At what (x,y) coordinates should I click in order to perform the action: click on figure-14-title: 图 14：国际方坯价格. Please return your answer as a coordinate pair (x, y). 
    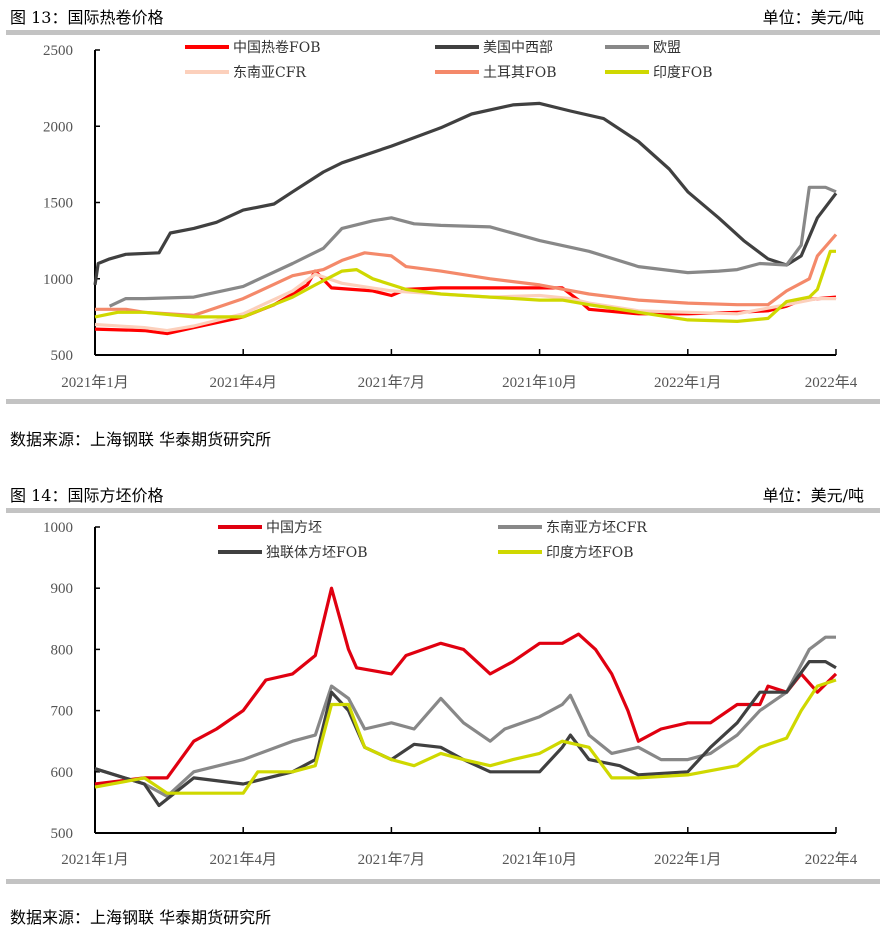
    Looking at the image, I should click on (87, 495).